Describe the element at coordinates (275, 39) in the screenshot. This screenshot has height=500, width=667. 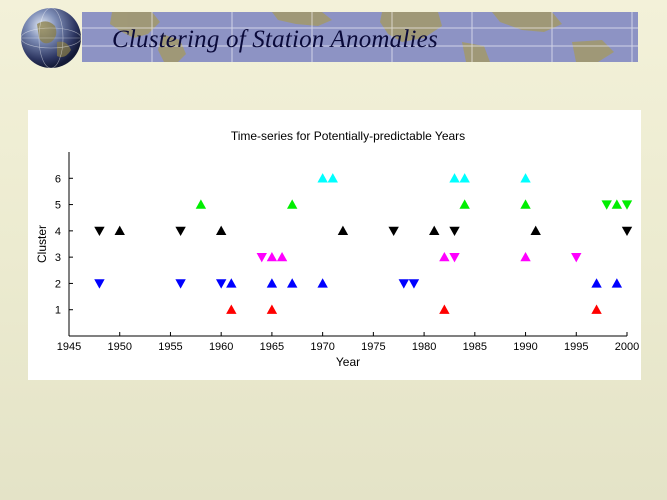
I see `slide-title: Clustering of Station Anomalies` at that location.